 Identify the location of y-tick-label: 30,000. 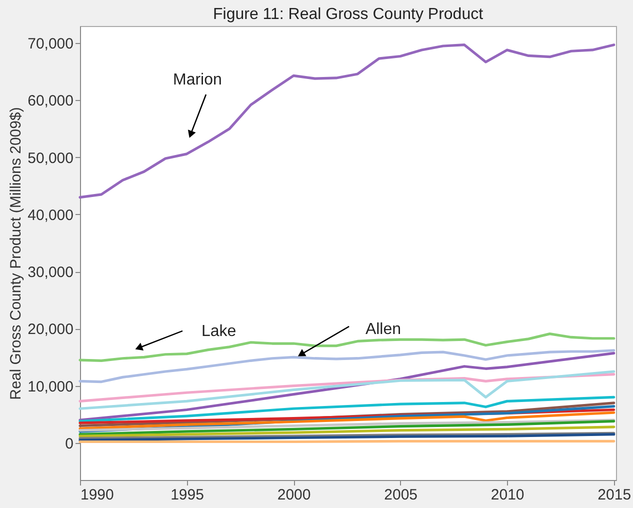
(51, 273).